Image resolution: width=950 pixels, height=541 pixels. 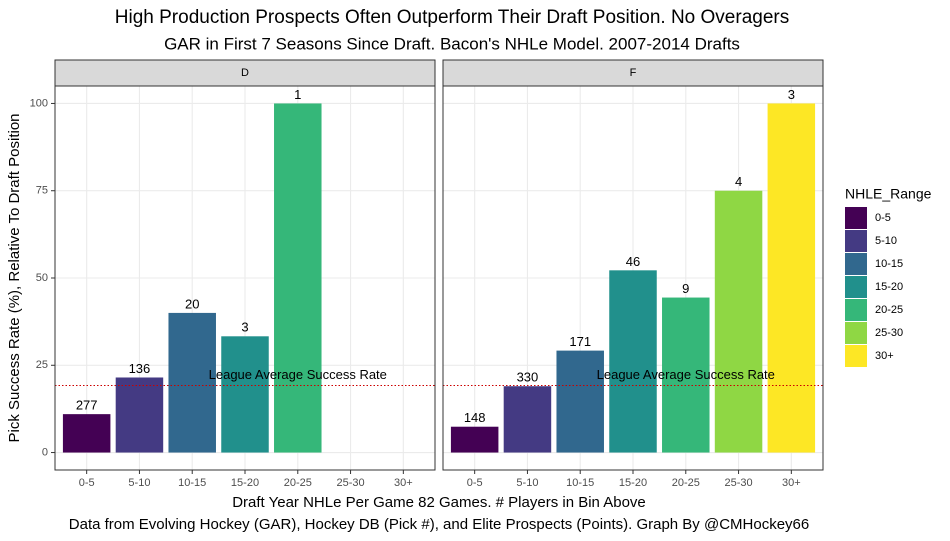 What do you see at coordinates (889, 333) in the screenshot?
I see `legend-label: 25-30` at bounding box center [889, 333].